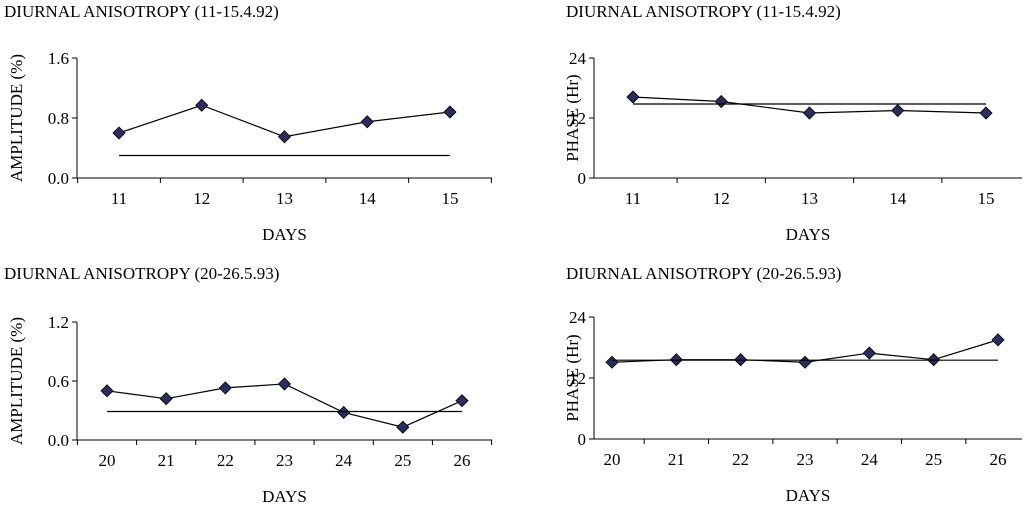  What do you see at coordinates (58, 118) in the screenshot?
I see `y-tick-label: 0.8` at bounding box center [58, 118].